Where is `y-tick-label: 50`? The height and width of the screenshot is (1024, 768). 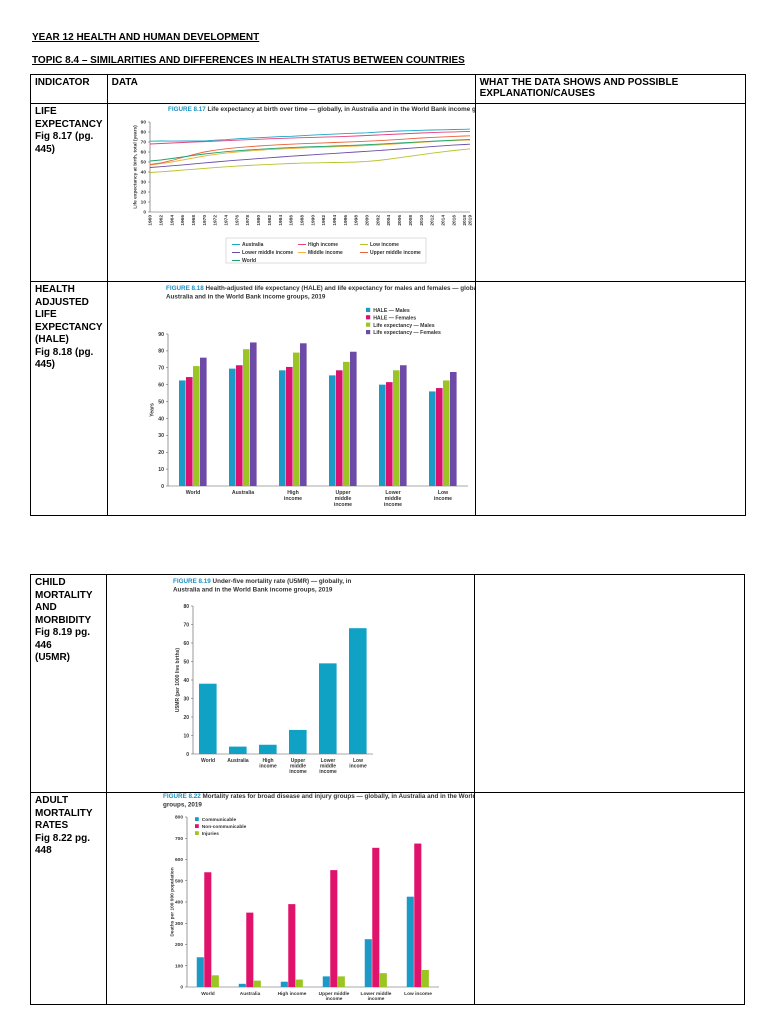
y-tick-label: 50 is located at coordinates (143, 163).